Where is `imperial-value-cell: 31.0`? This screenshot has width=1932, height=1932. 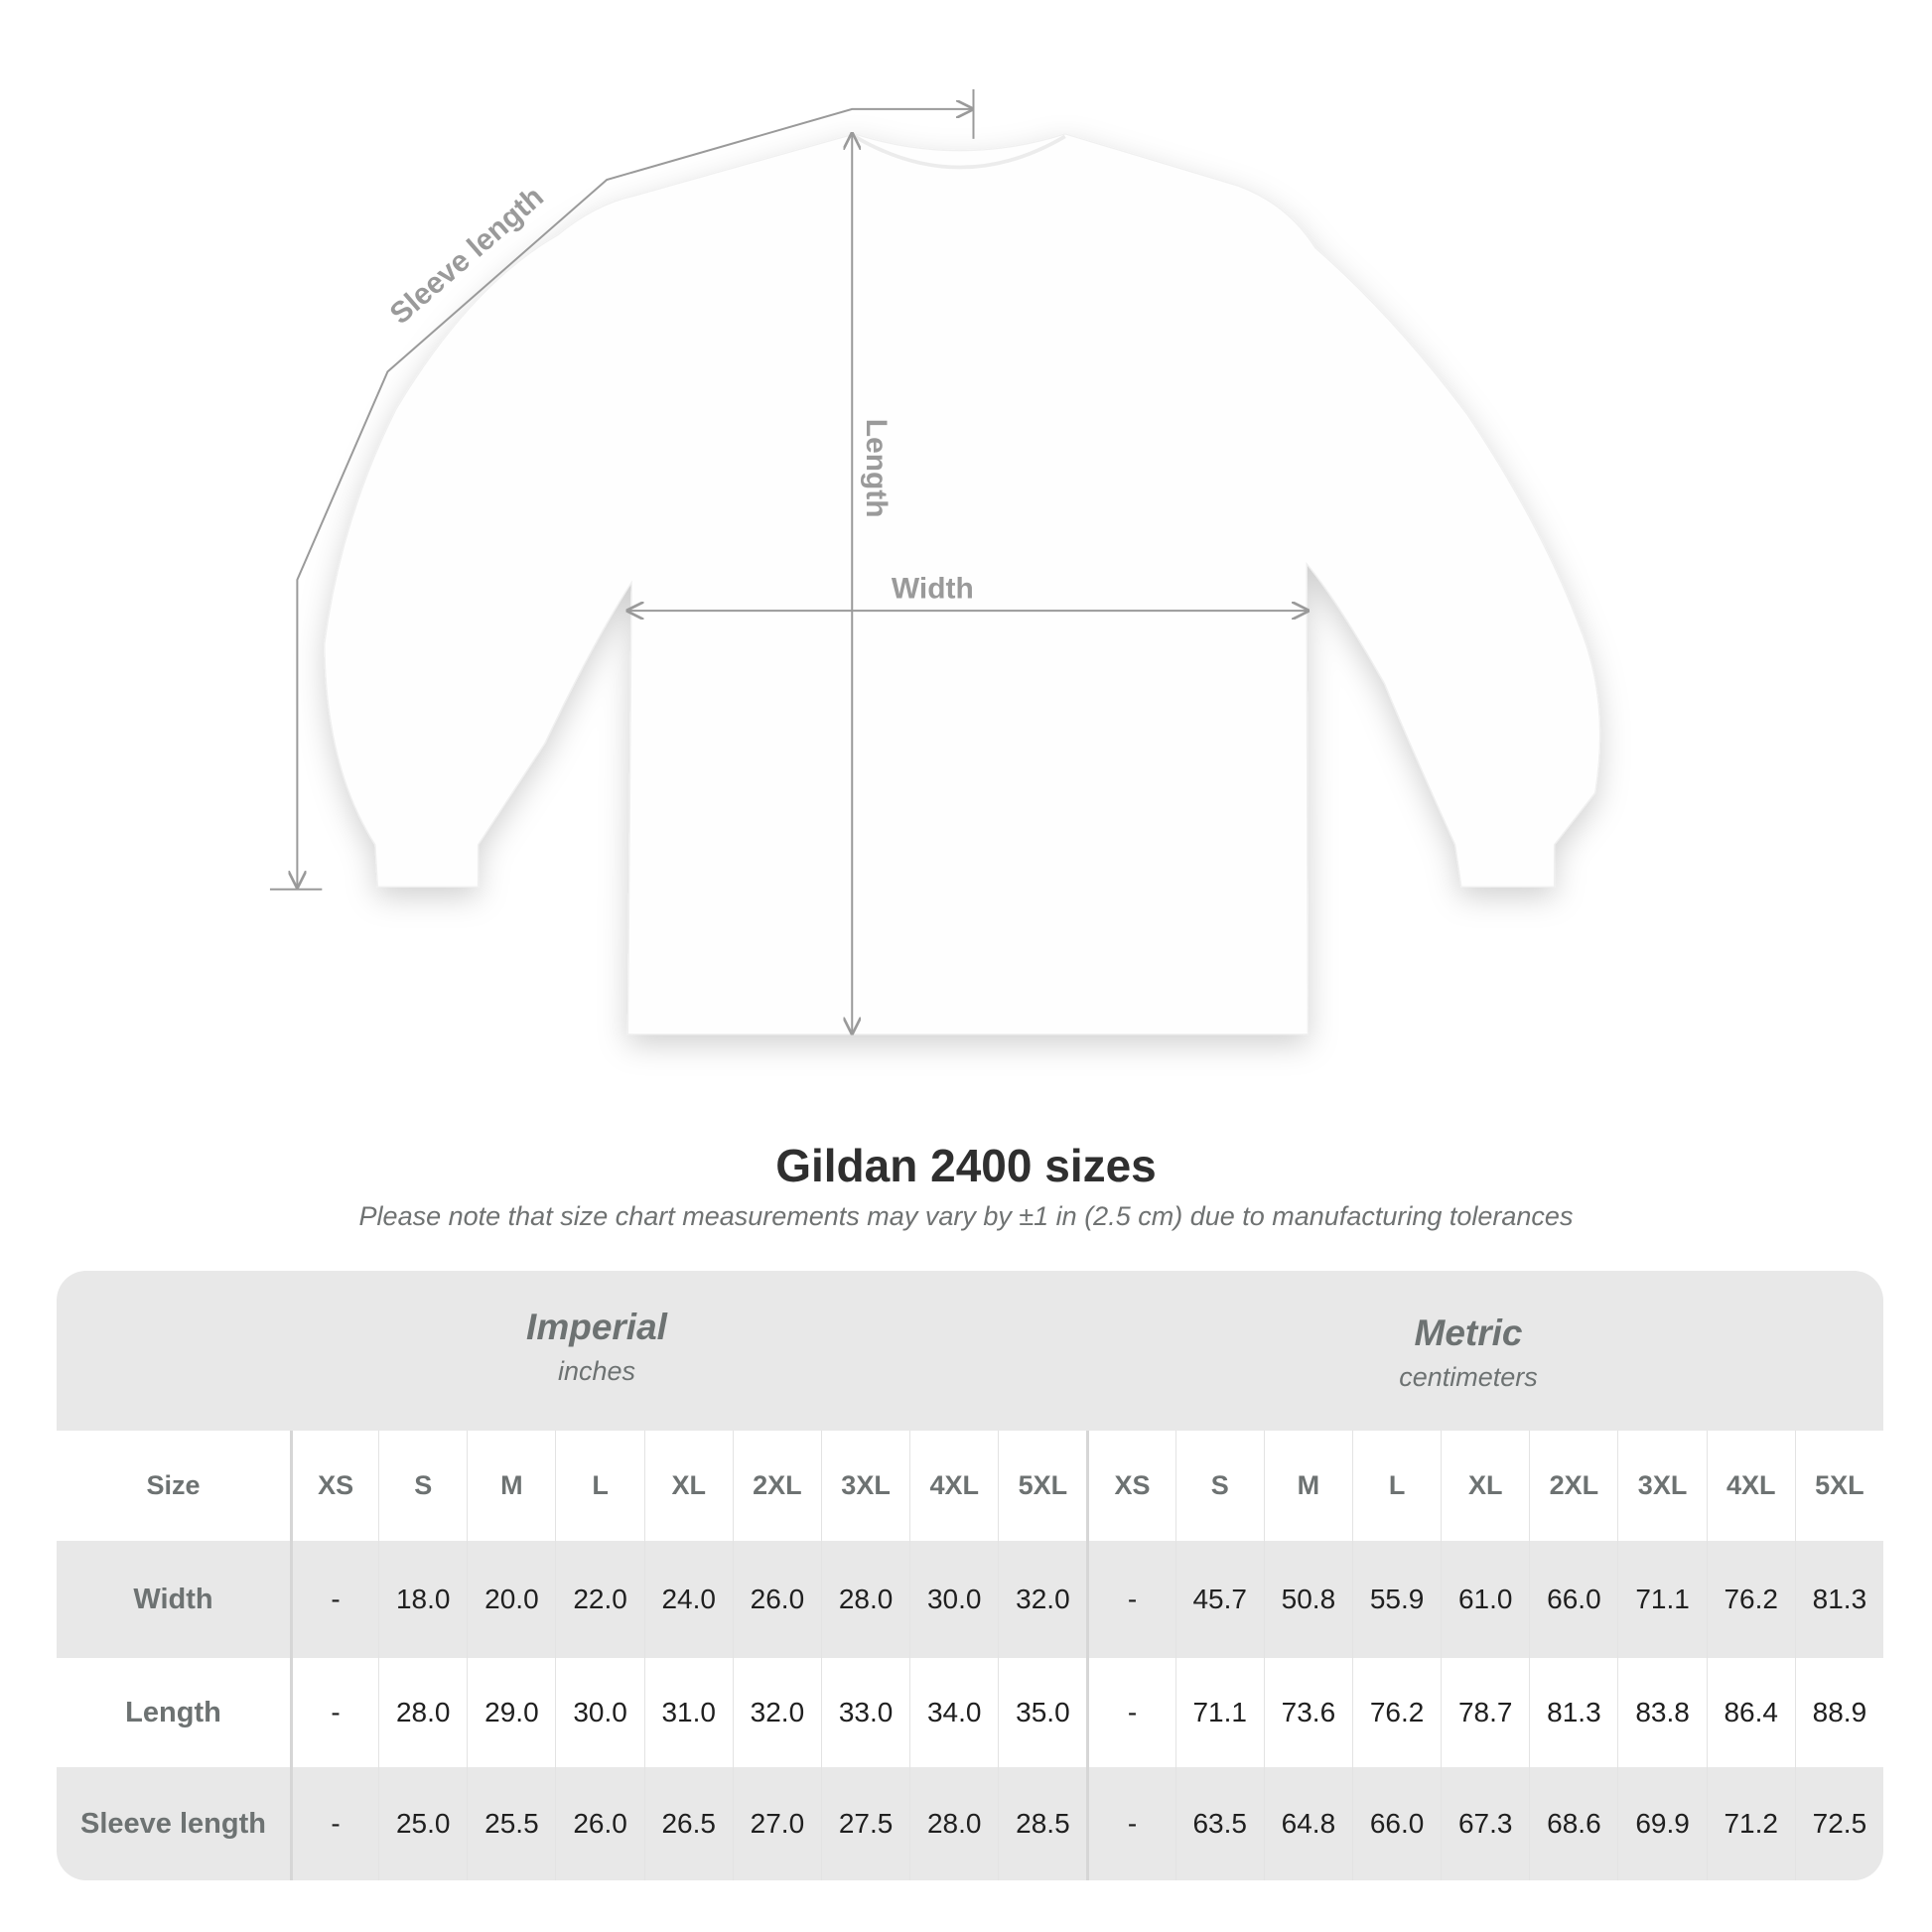 imperial-value-cell: 31.0 is located at coordinates (688, 1713).